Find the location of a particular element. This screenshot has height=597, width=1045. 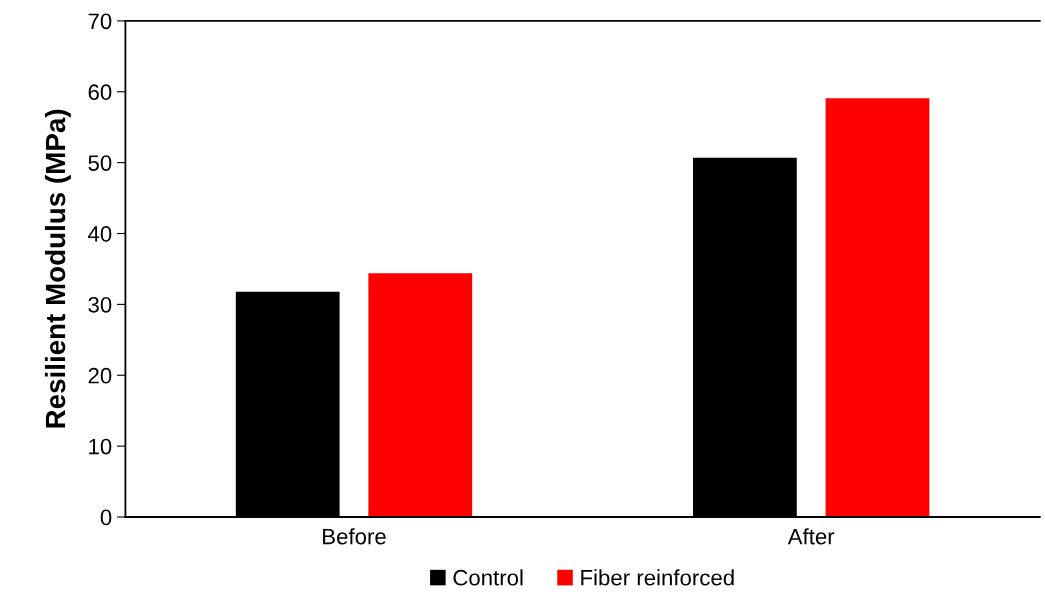

y-tick-label: 50 is located at coordinates (100, 163).